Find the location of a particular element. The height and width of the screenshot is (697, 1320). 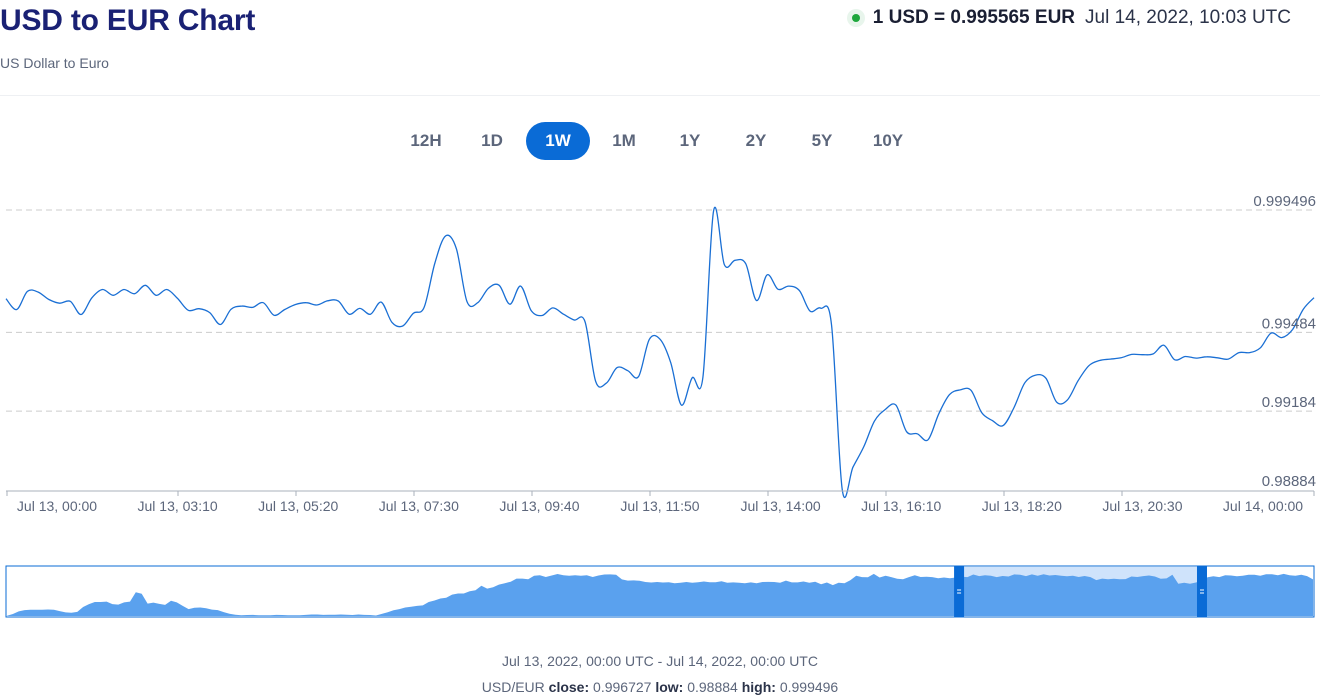

navigator-right-handle is located at coordinates (1201, 591).